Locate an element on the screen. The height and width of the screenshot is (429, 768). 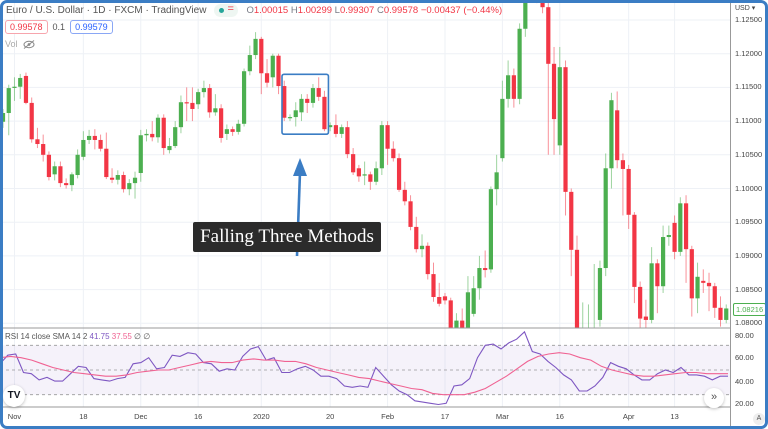
close-label: C is located at coordinates (380, 10).